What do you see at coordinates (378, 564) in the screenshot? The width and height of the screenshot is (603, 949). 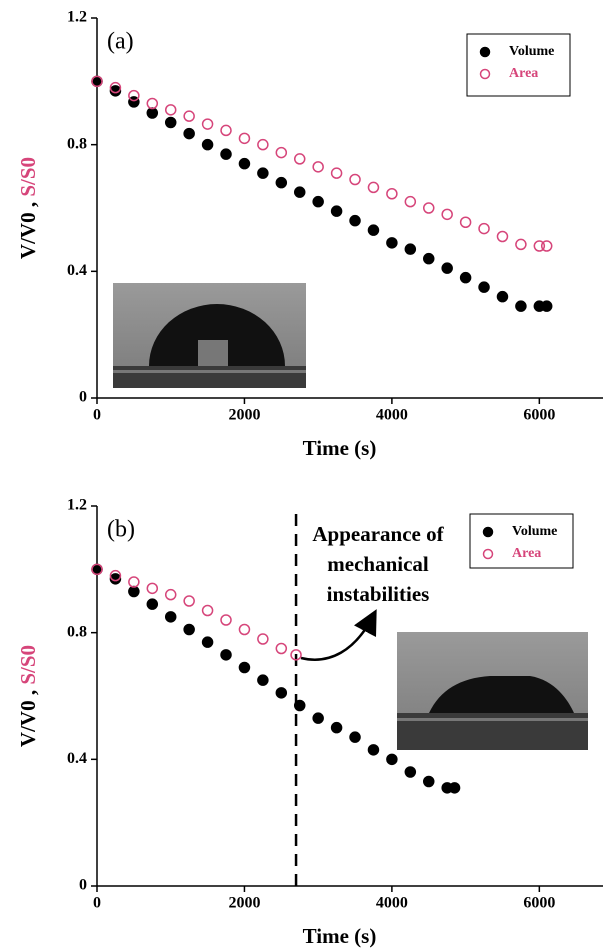 I see `annotation: mechanical` at bounding box center [378, 564].